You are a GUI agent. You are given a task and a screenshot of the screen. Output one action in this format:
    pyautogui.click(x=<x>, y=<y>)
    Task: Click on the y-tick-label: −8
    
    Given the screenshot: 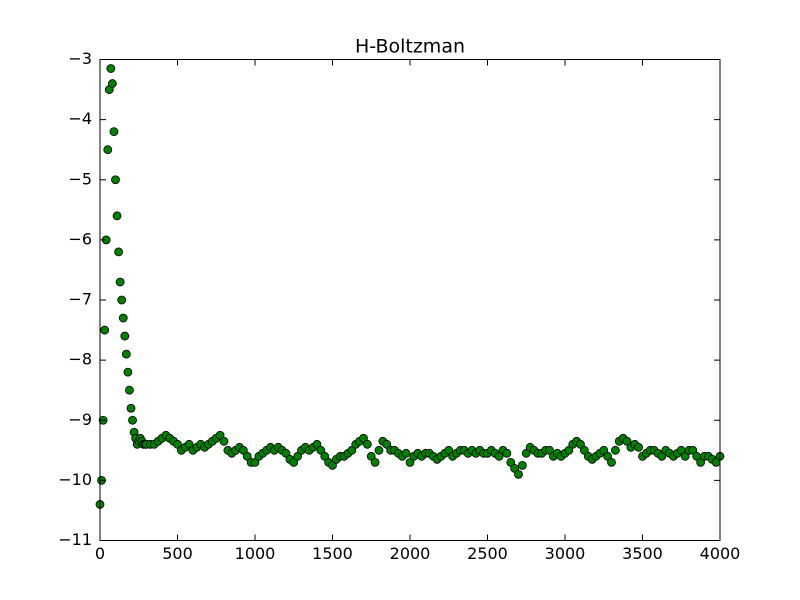 What is the action you would take?
    pyautogui.click(x=80, y=359)
    